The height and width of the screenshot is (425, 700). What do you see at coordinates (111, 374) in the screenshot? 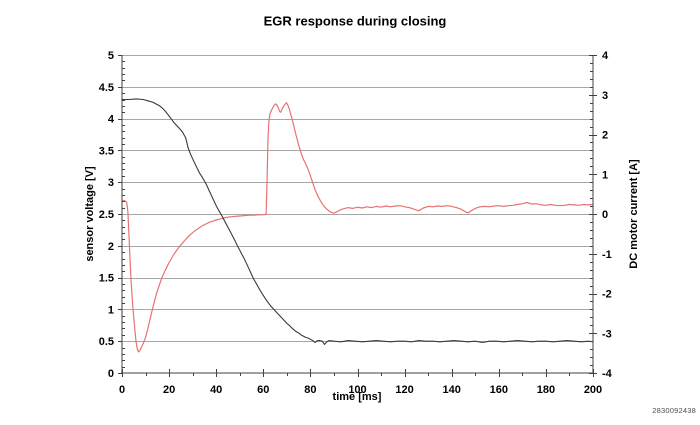
I see `y-left-tick-label: 0` at bounding box center [111, 374].